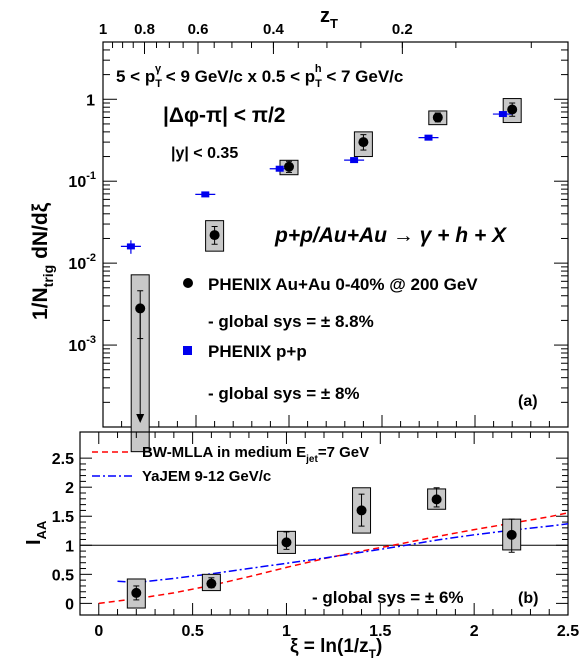 The height and width of the screenshot is (661, 584). Describe the element at coordinates (90, 100) in the screenshot. I see `y-tick-label-a: 1` at that location.